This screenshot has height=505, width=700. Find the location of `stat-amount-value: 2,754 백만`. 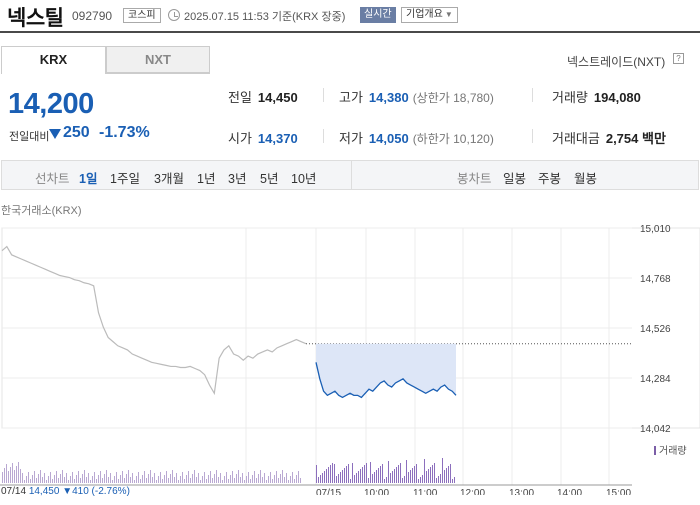

stat-amount-value: 2,754 백만 is located at coordinates (635, 138).